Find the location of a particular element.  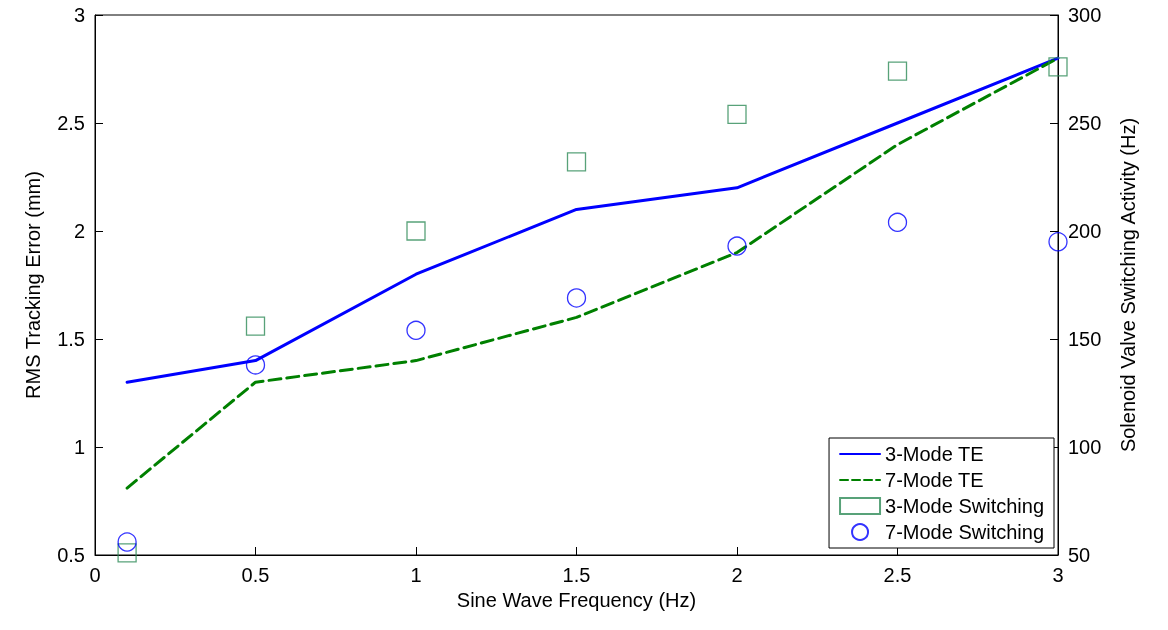

x-tick-label: 3 is located at coordinates (1058, 575).